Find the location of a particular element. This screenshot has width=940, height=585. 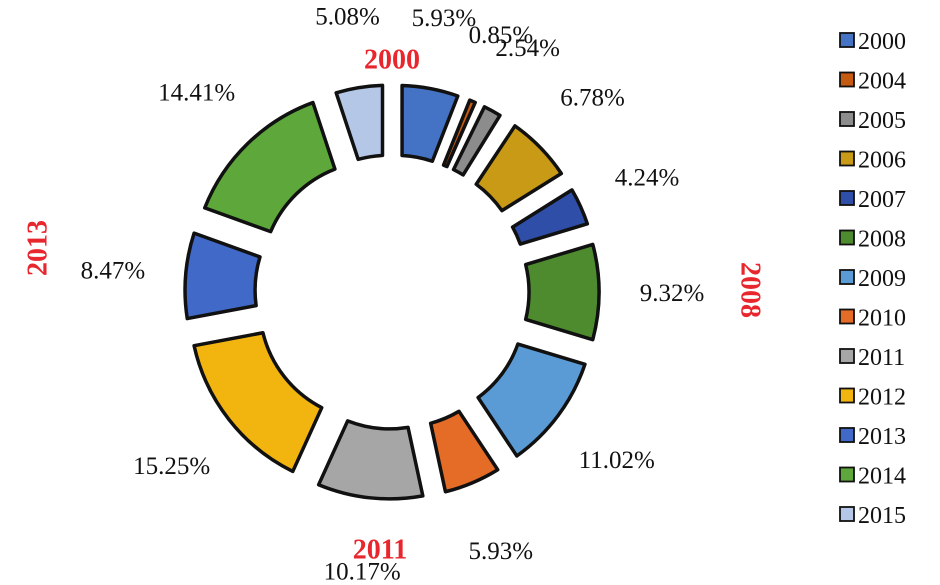

legend-swatch-2005 is located at coordinates (847, 119).